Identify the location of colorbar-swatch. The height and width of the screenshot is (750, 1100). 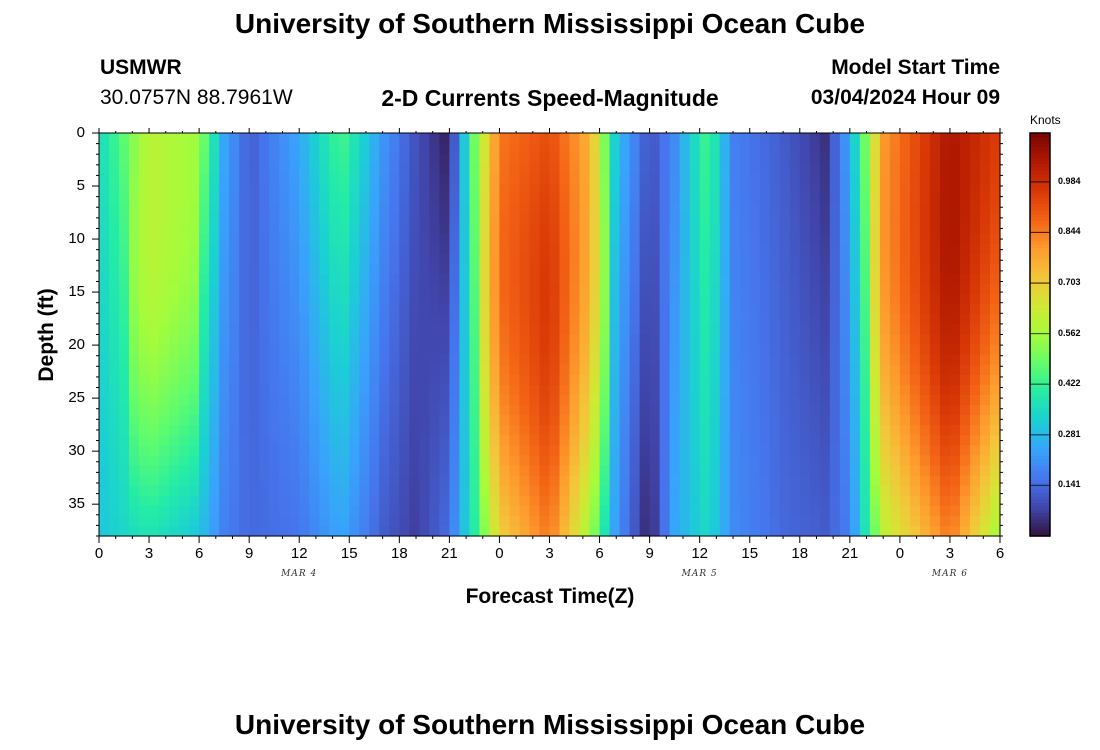
(1040, 383).